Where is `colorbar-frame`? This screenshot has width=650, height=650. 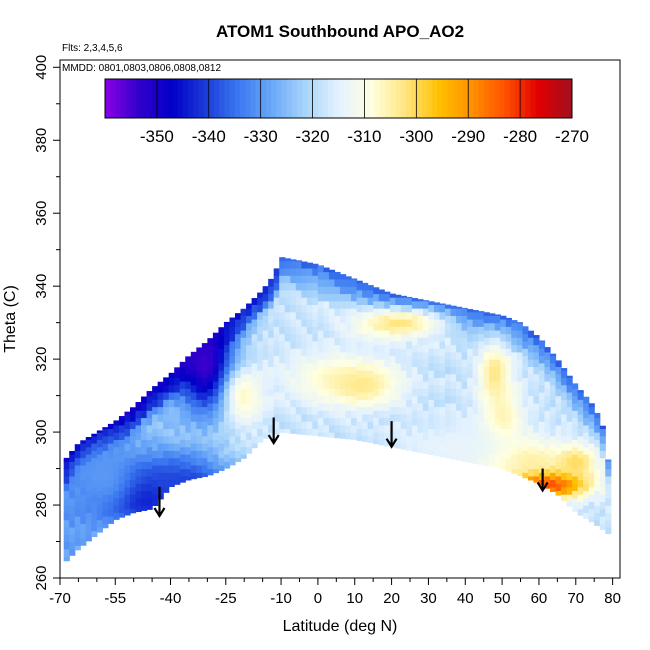
colorbar-frame is located at coordinates (338, 98).